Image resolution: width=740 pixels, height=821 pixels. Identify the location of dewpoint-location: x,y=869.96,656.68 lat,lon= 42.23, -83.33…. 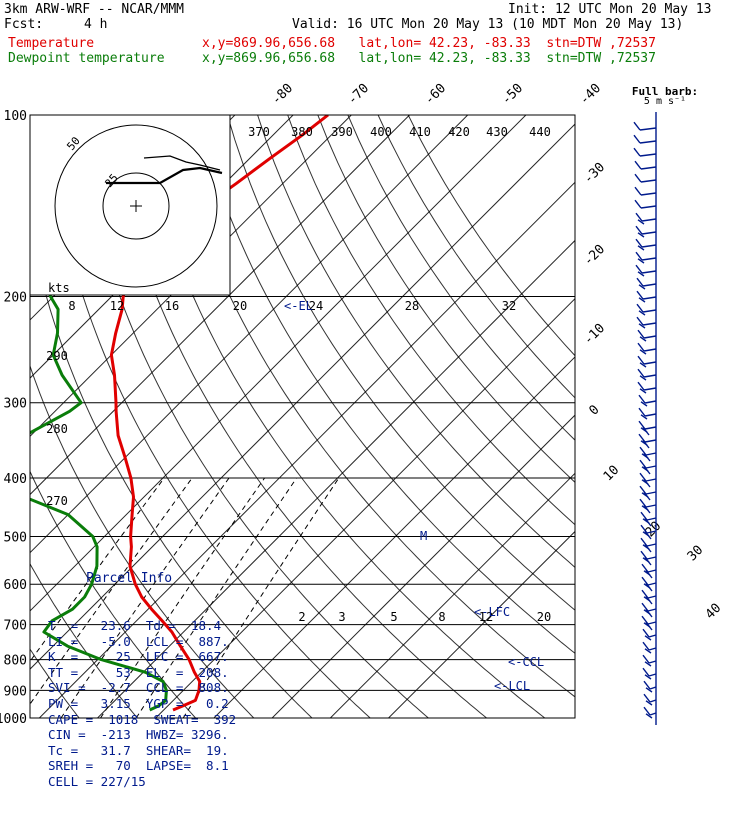
(429, 58).